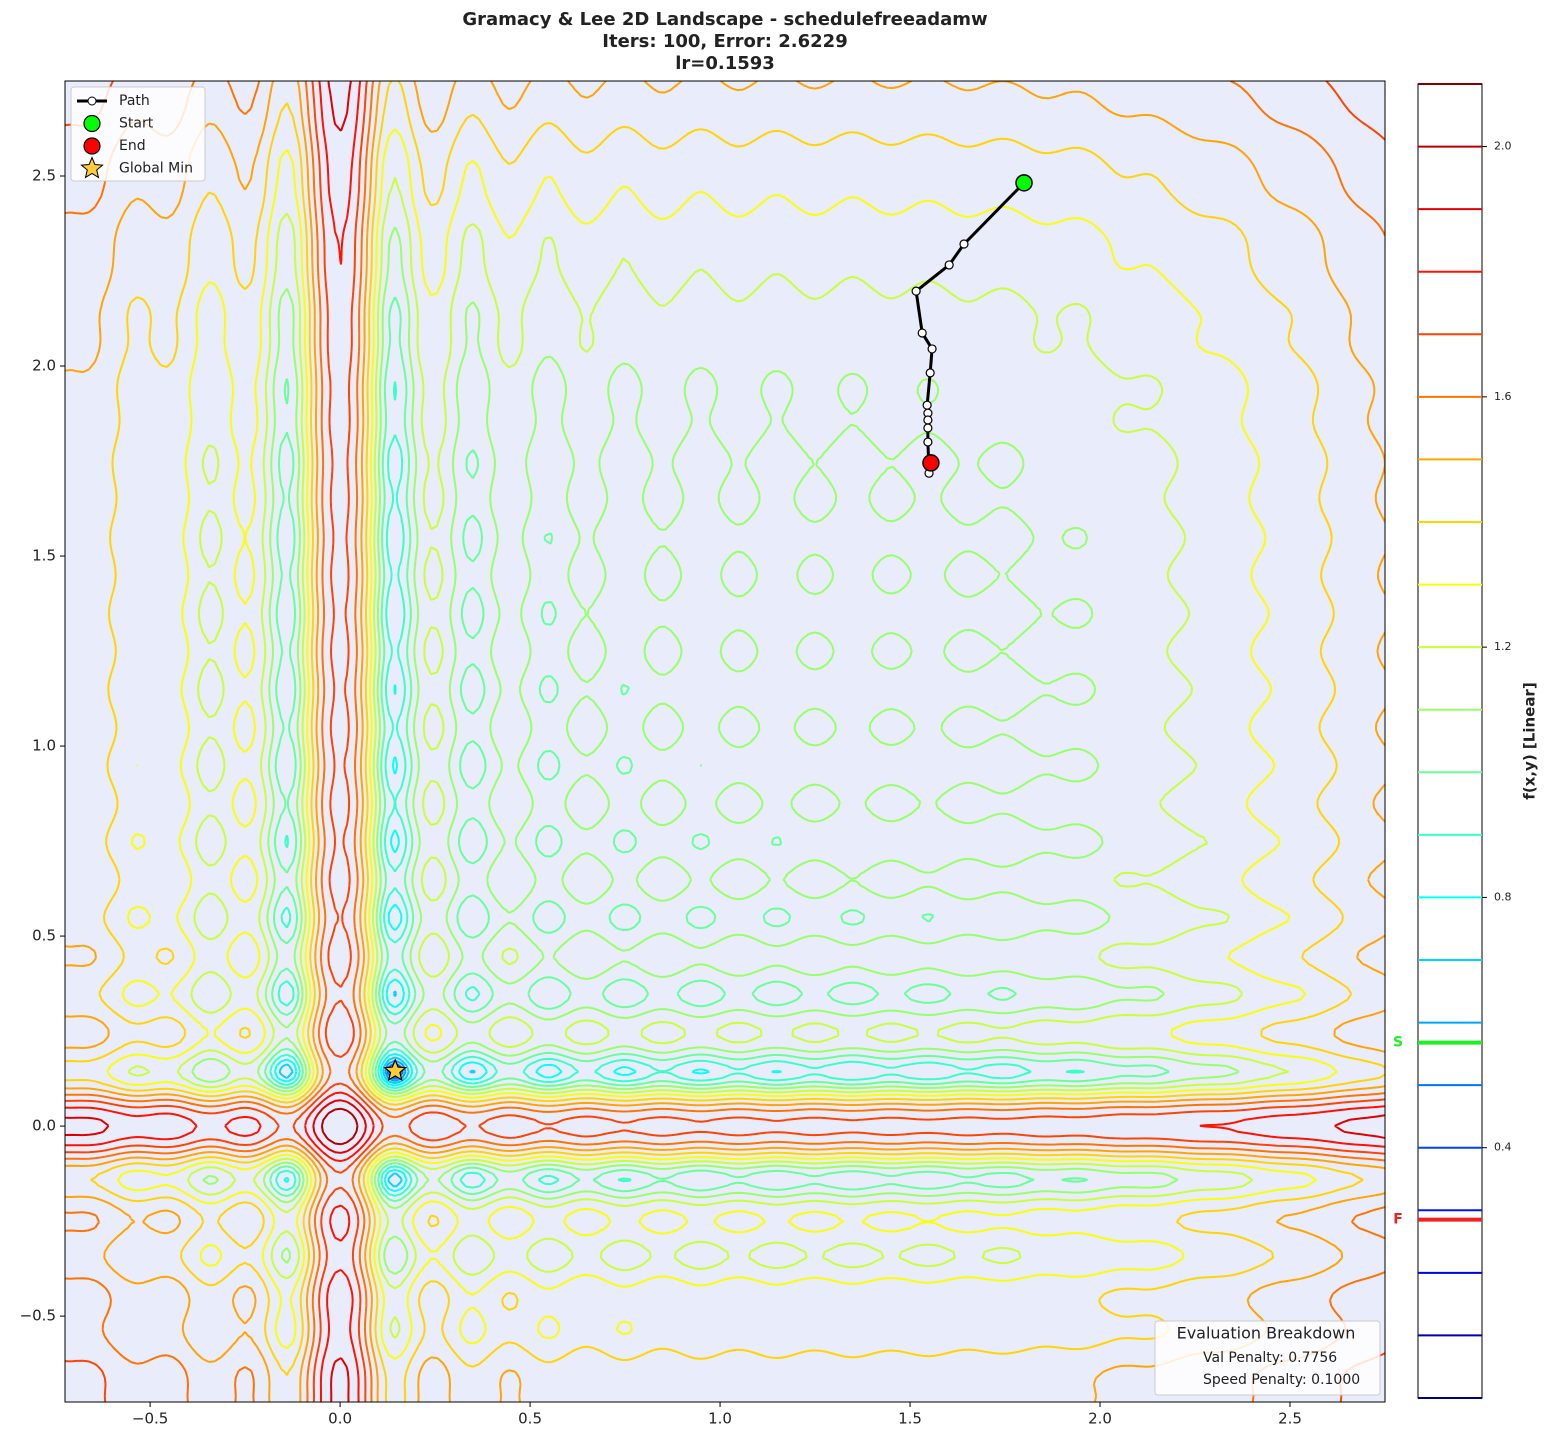  Describe the element at coordinates (720, 1419) in the screenshot. I see `x-tick-label: 1.0` at that location.